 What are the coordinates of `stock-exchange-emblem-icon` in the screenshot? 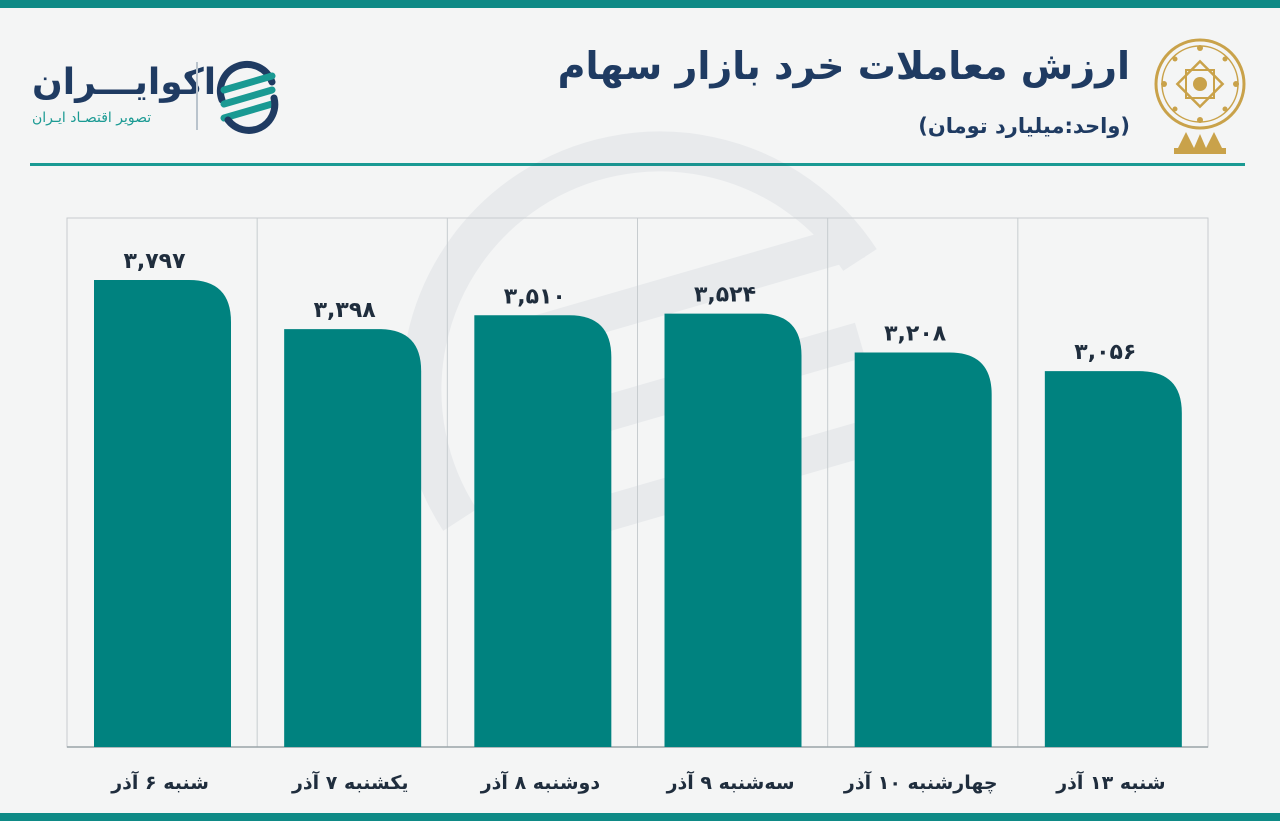 It's located at (1200, 96).